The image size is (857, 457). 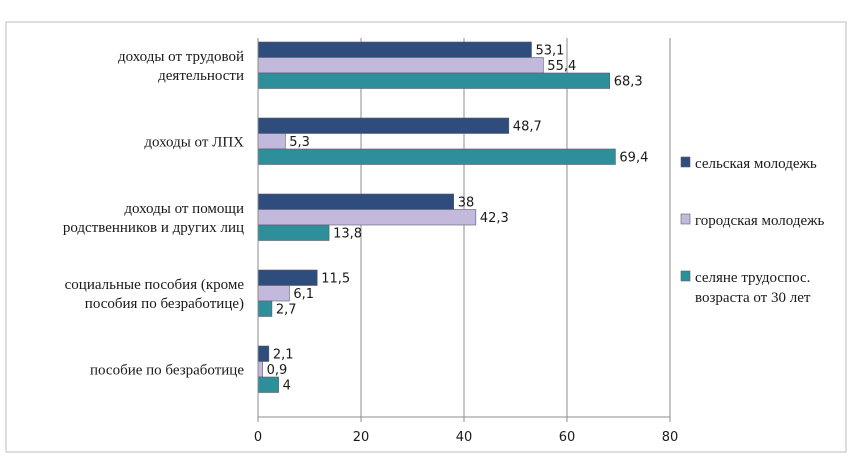 I want to click on data-label: 6,1, so click(x=303, y=294).